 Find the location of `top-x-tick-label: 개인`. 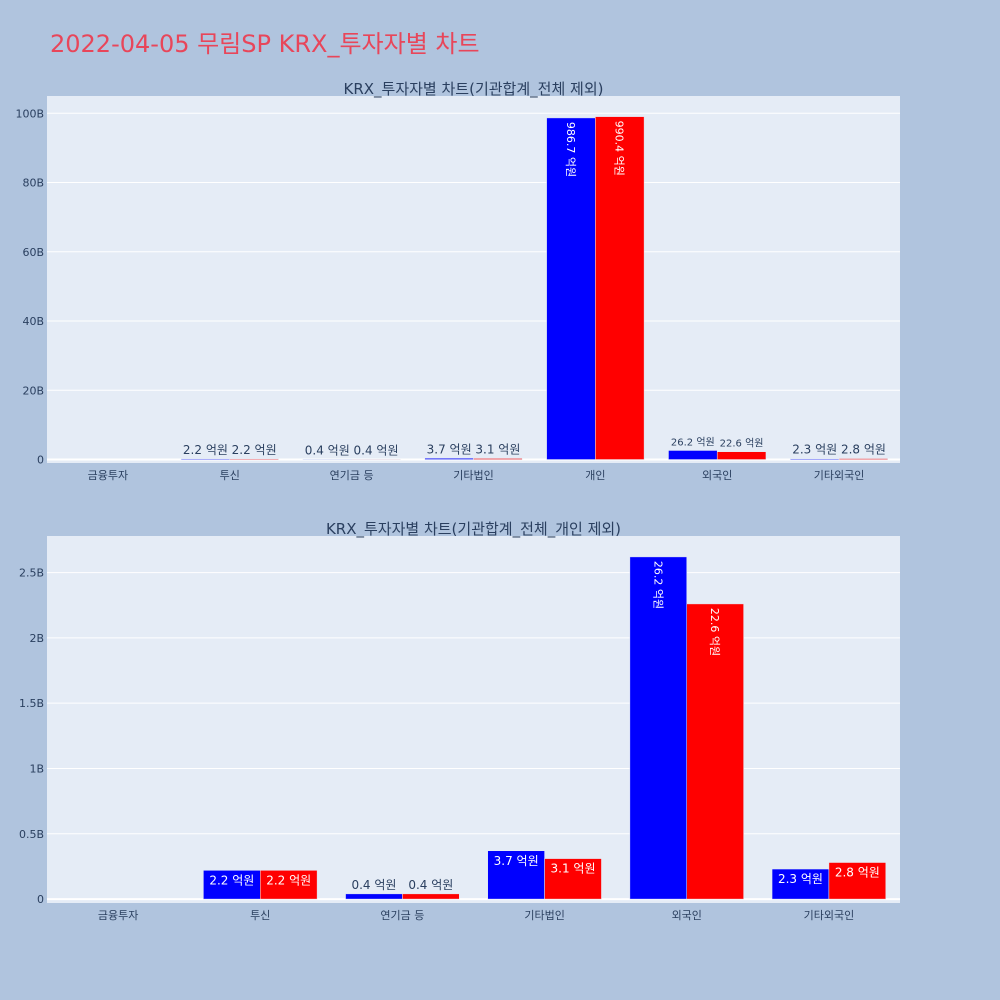

top-x-tick-label: 개인 is located at coordinates (595, 475).